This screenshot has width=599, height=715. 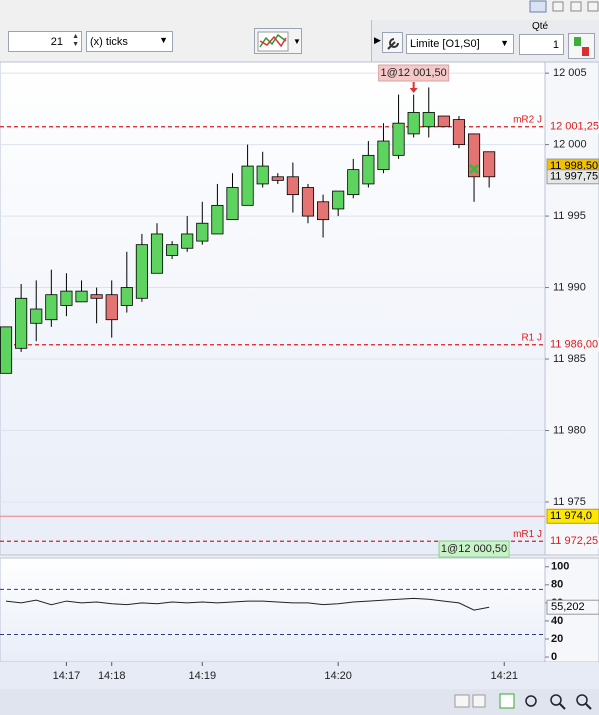 I want to click on settings-button, so click(x=392, y=42).